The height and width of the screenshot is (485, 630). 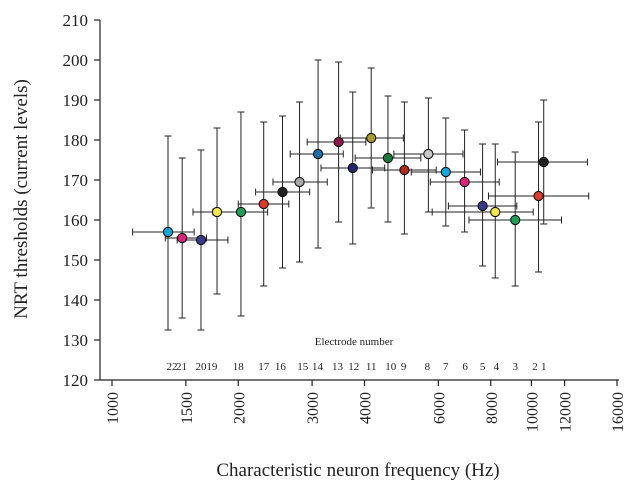 I want to click on y-tick-label: 160, so click(x=76, y=220).